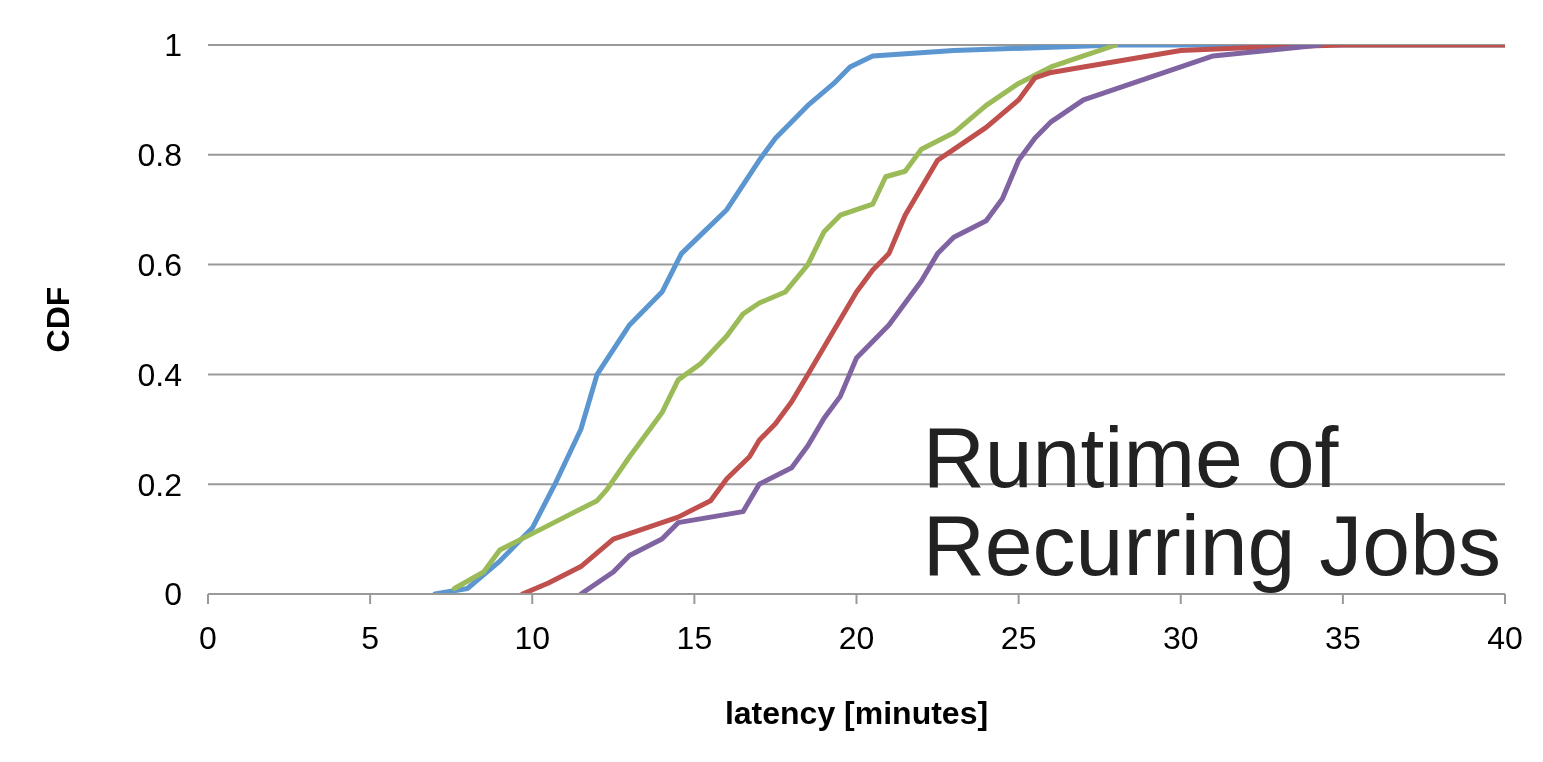 The width and height of the screenshot is (1543, 762). What do you see at coordinates (532, 637) in the screenshot?
I see `x-tick-label: 10` at bounding box center [532, 637].